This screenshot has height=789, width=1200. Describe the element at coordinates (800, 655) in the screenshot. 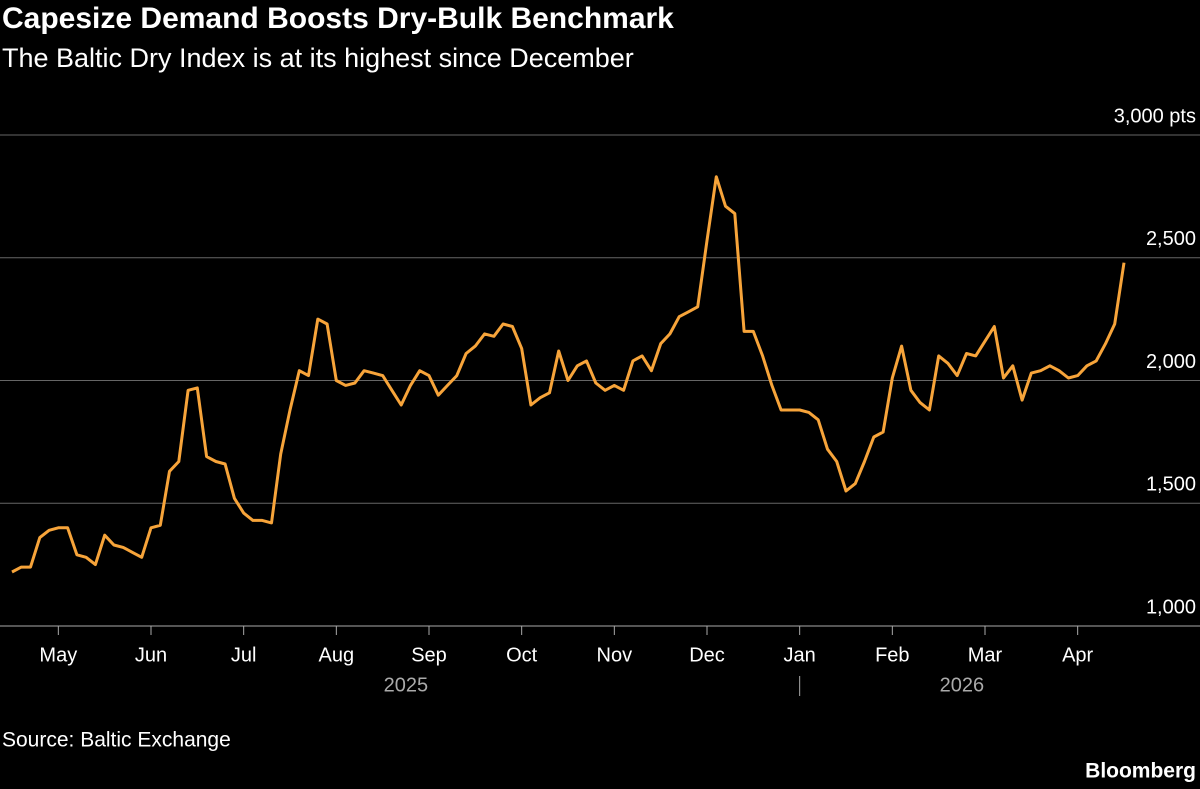

I see `x-tick-label: Jan` at that location.